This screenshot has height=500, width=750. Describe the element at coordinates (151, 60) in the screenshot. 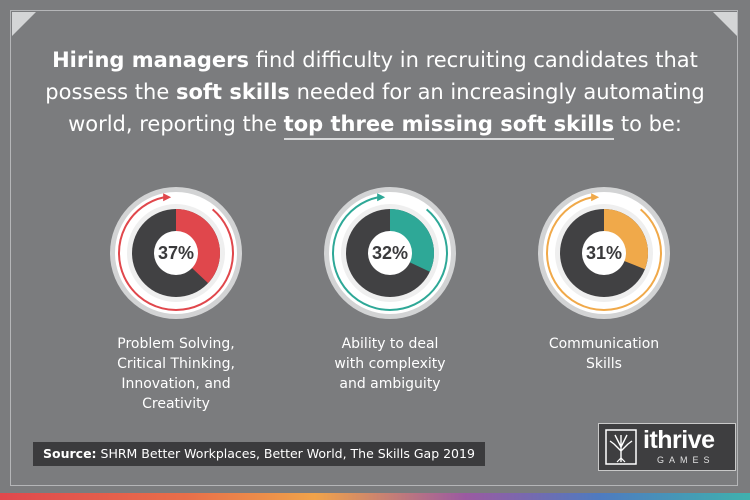

I see `headline-bold-hiring-managers: Hiring managers` at that location.